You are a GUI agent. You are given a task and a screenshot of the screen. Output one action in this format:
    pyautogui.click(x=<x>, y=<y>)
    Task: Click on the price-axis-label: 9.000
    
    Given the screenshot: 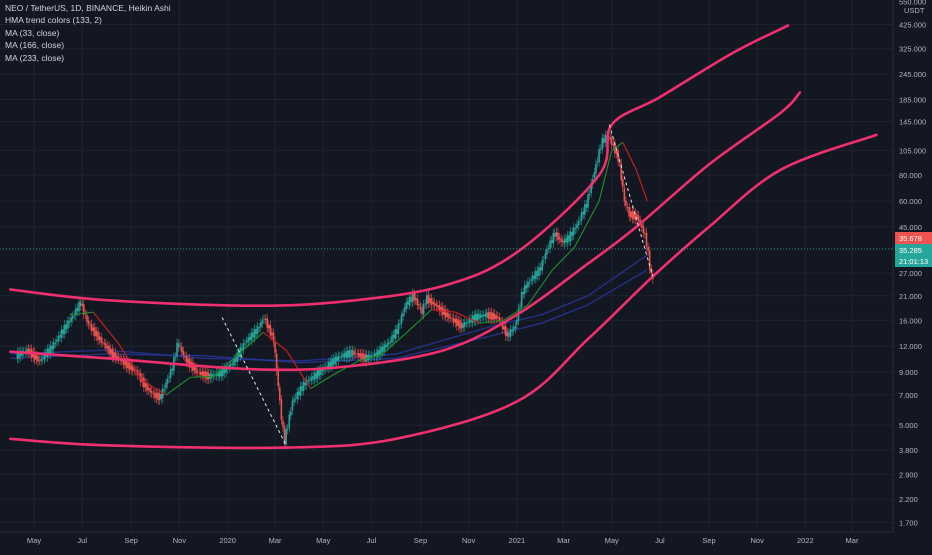 What is the action you would take?
    pyautogui.click(x=908, y=372)
    